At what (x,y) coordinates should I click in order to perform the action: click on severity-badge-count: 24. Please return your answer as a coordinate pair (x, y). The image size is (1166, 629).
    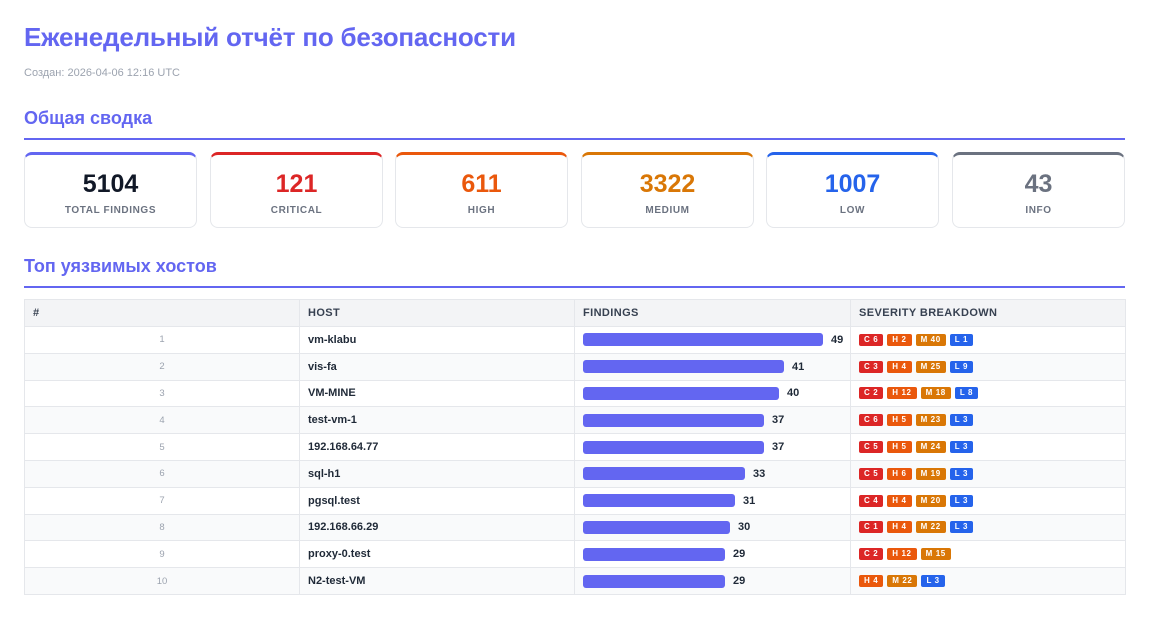
    Looking at the image, I should click on (935, 447).